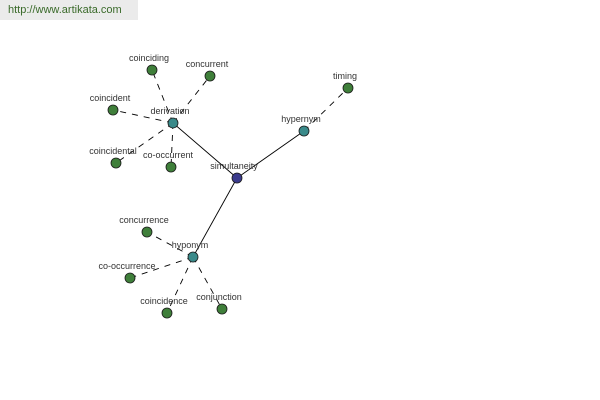 Image resolution: width=600 pixels, height=400 pixels. I want to click on node-coincident, so click(113, 110).